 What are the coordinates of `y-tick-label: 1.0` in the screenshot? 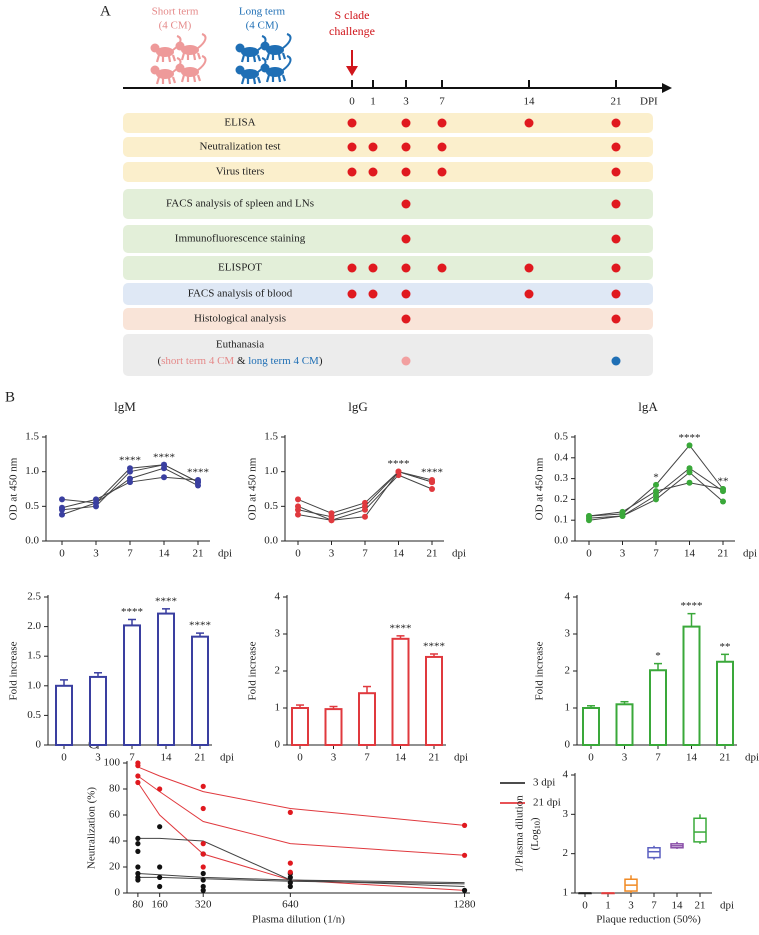 It's located at (271, 471).